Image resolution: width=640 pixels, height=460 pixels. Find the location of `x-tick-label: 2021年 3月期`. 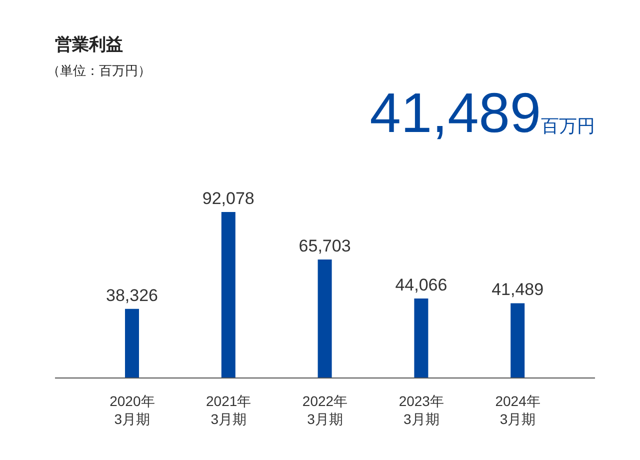

x-tick-label: 2021年 3月期 is located at coordinates (229, 410).